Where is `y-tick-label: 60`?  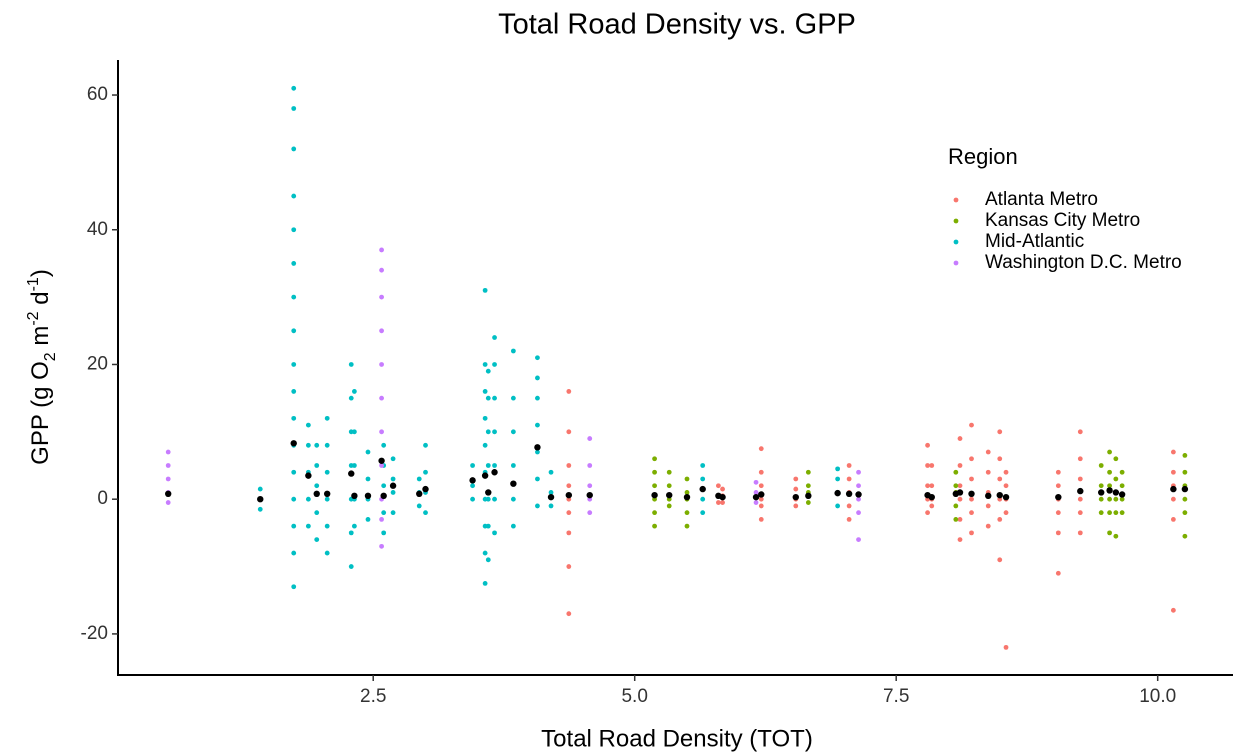 y-tick-label: 60 is located at coordinates (97, 94).